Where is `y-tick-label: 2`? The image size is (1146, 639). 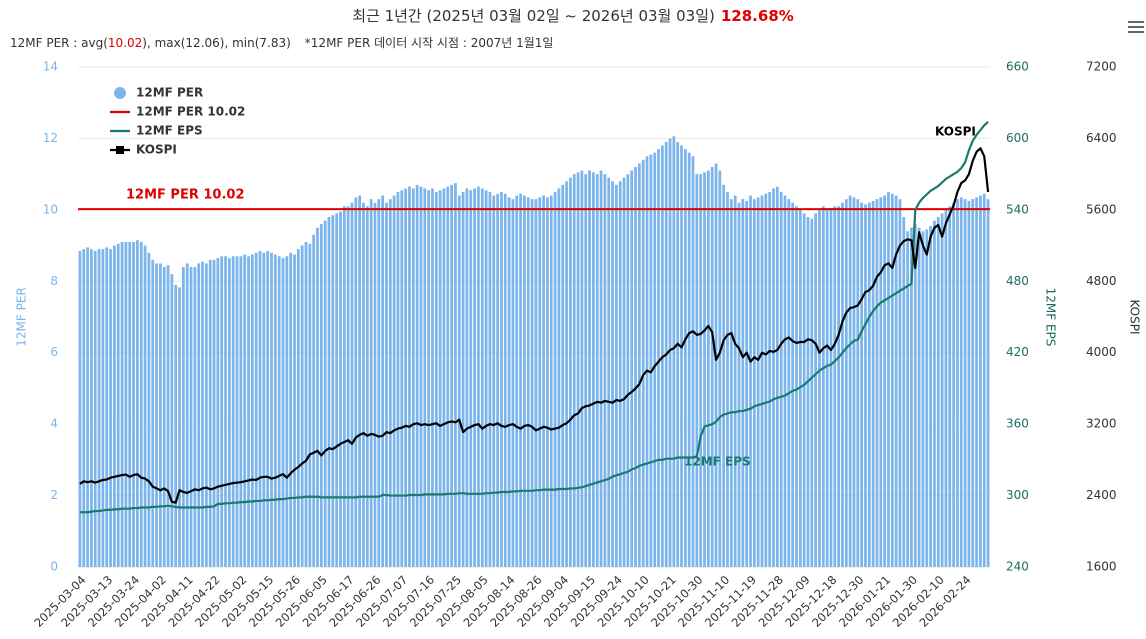
y-tick-label: 2 is located at coordinates (54, 495).